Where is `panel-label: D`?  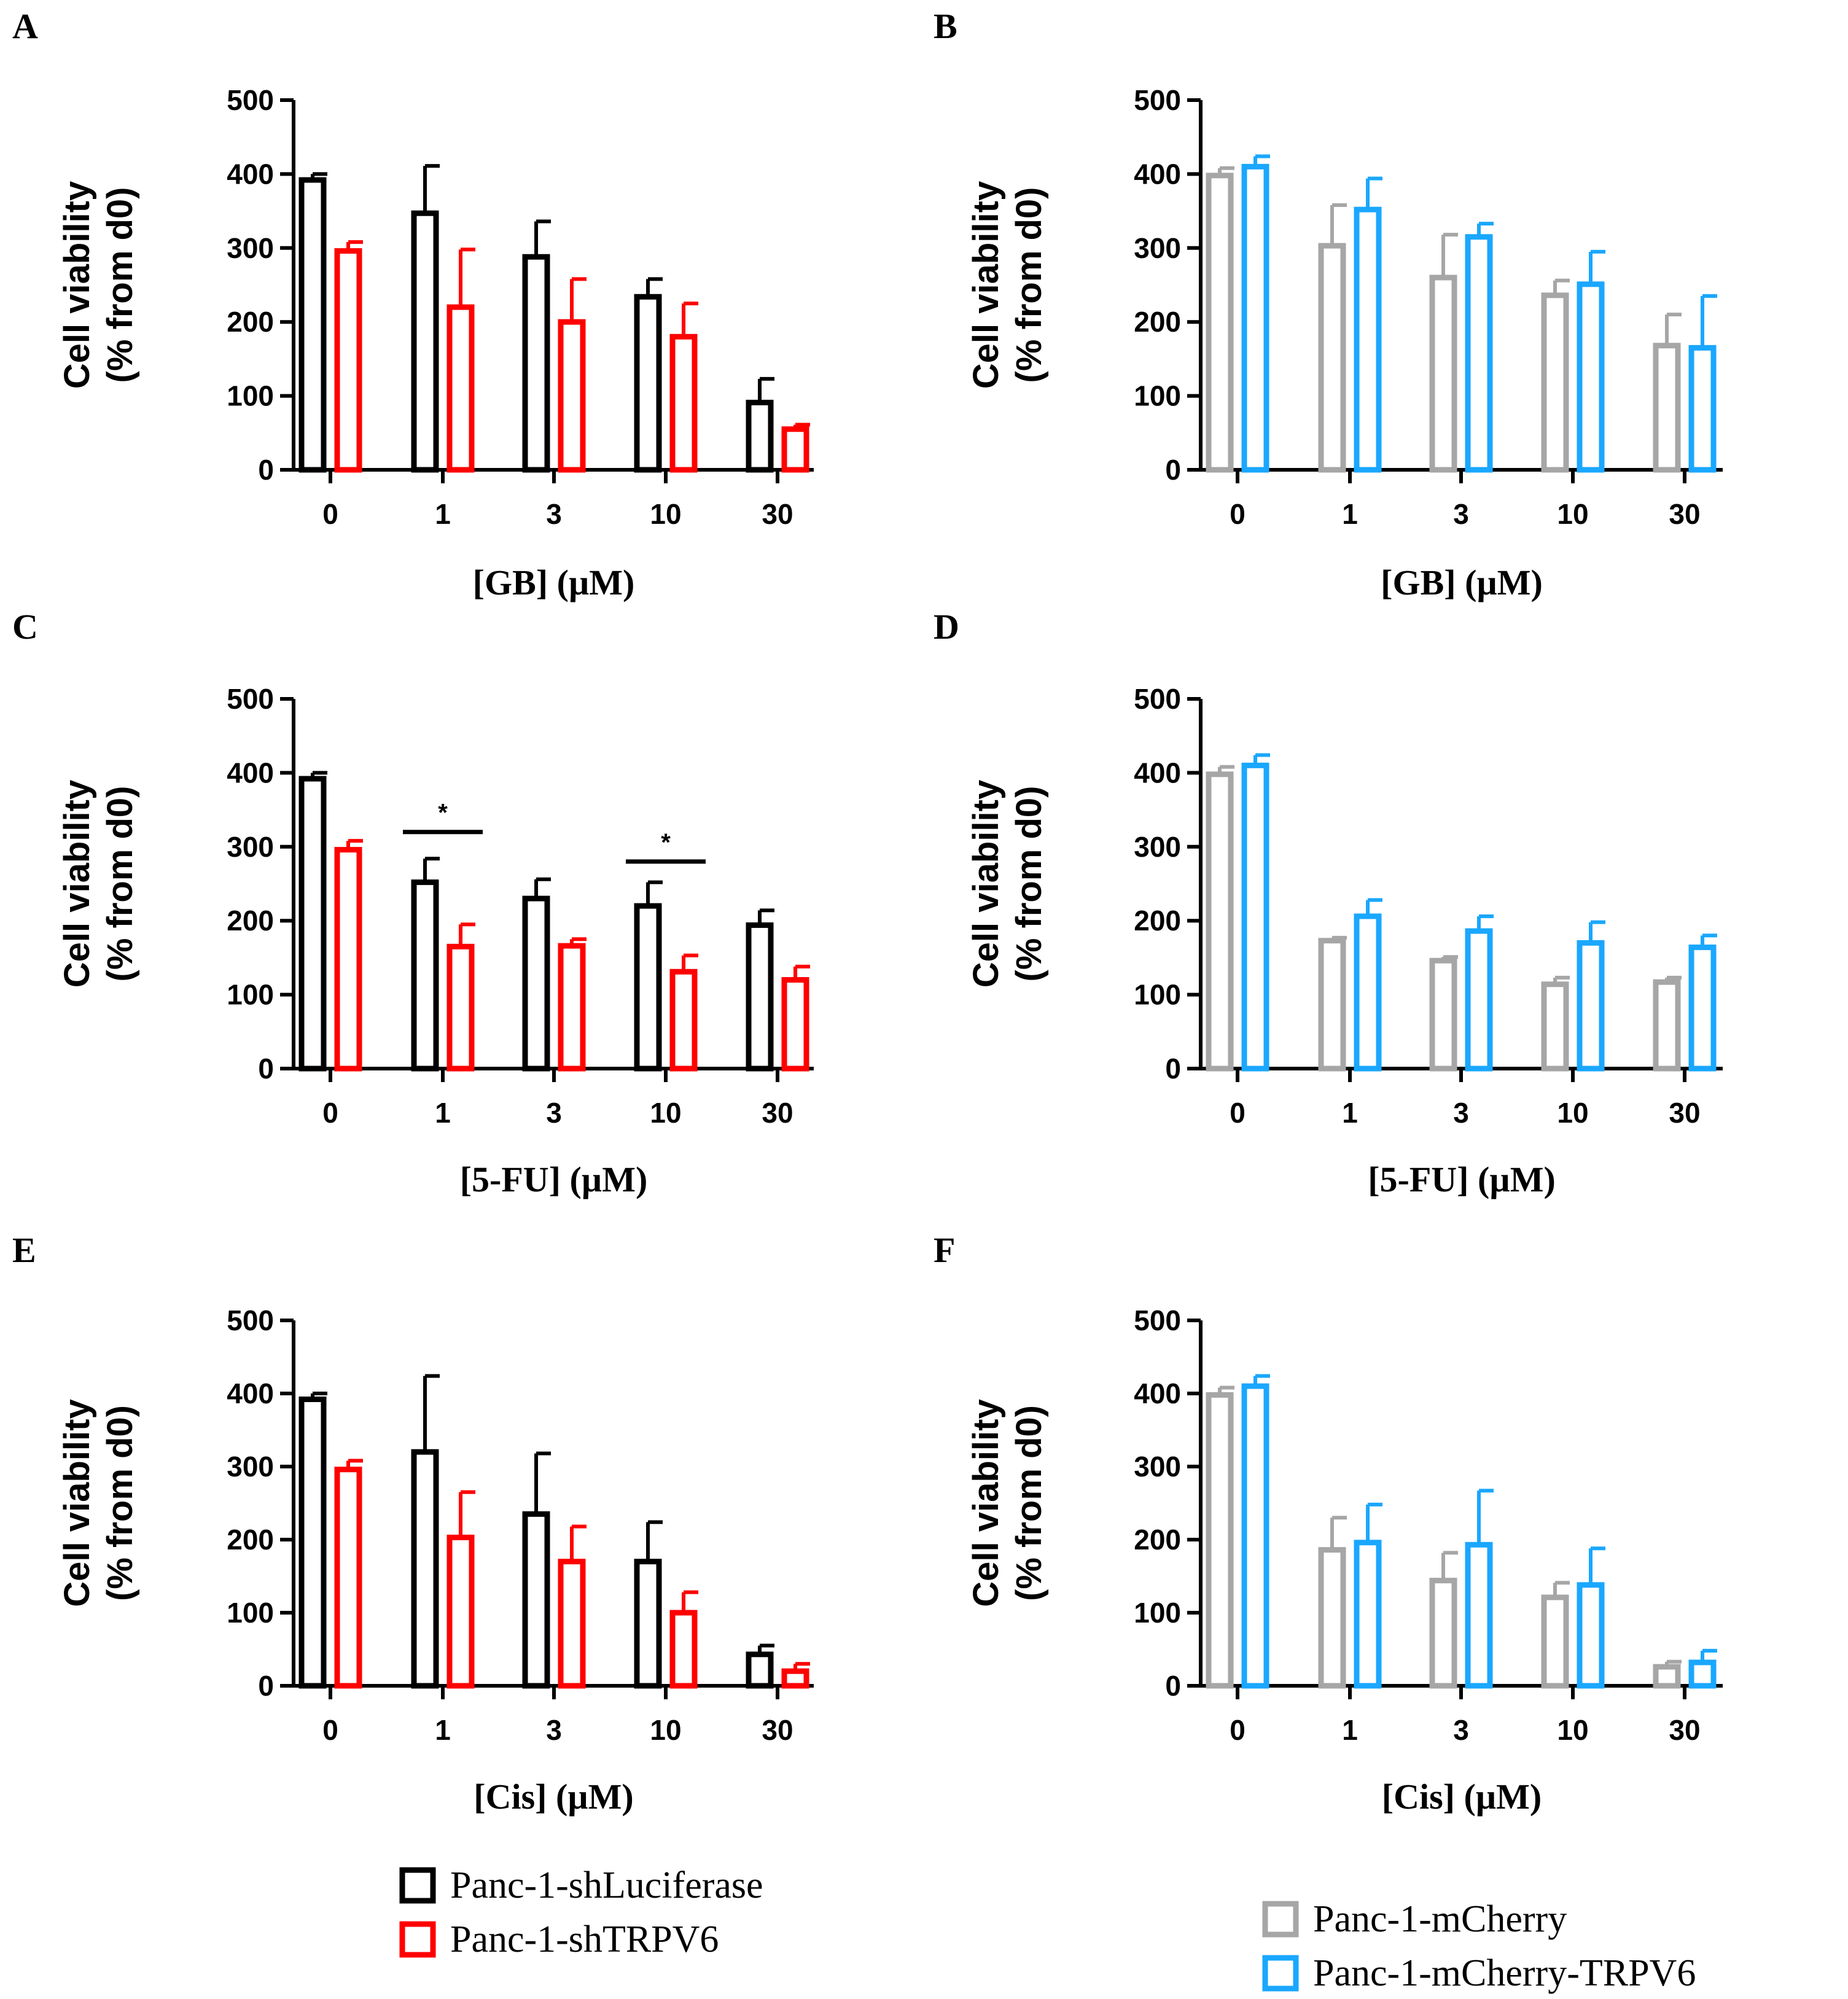 panel-label: D is located at coordinates (946, 627).